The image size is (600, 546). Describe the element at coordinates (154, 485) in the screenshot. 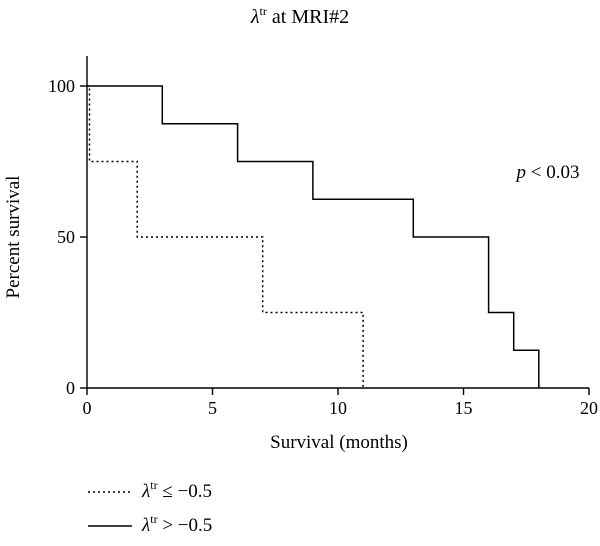

I see `legend-sup-dotted: tr` at that location.